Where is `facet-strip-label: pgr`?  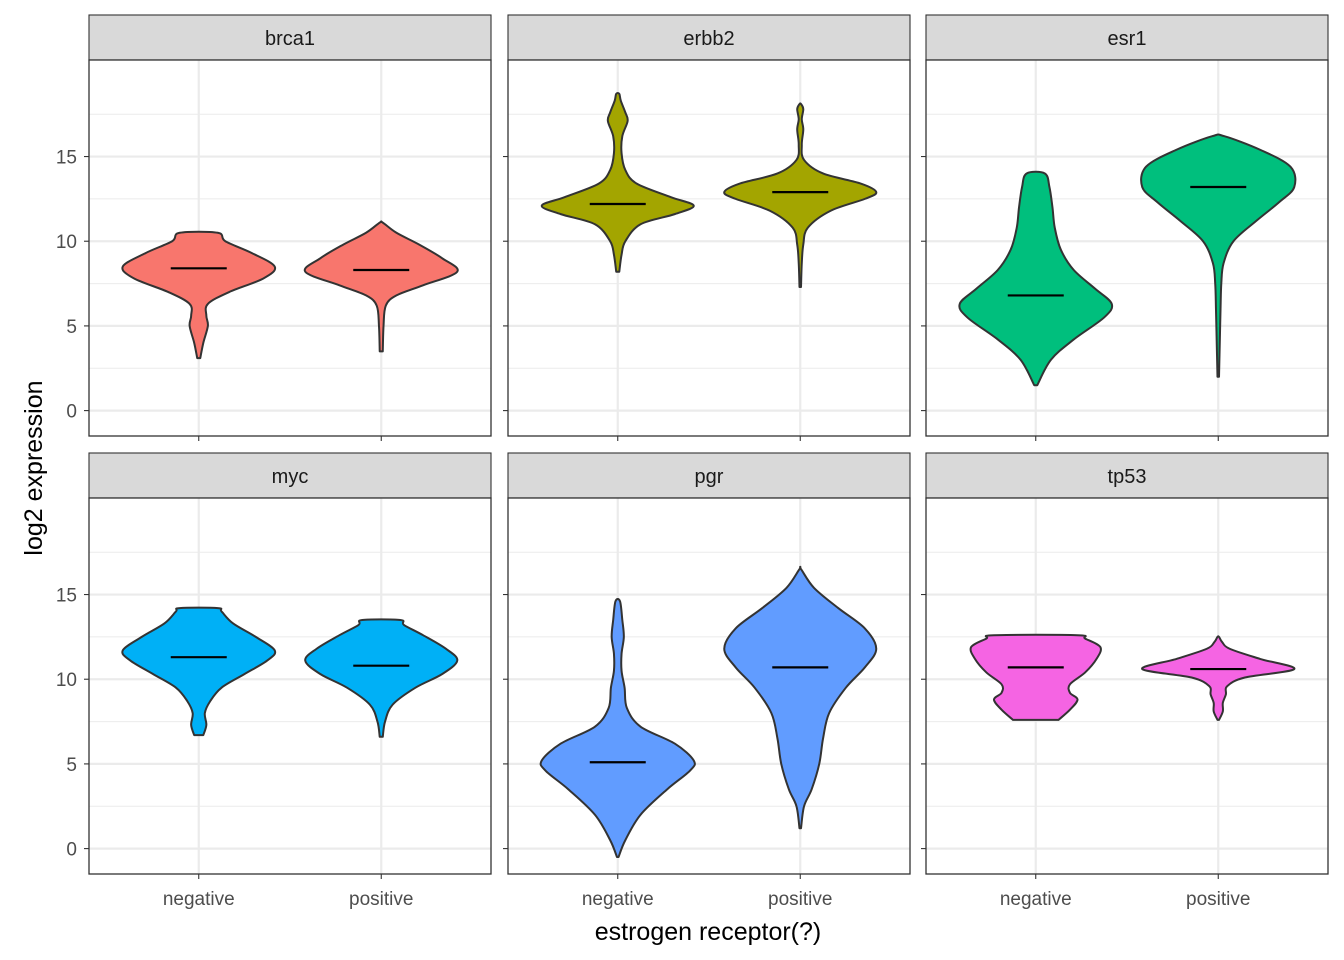
facet-strip-label: pgr is located at coordinates (709, 477).